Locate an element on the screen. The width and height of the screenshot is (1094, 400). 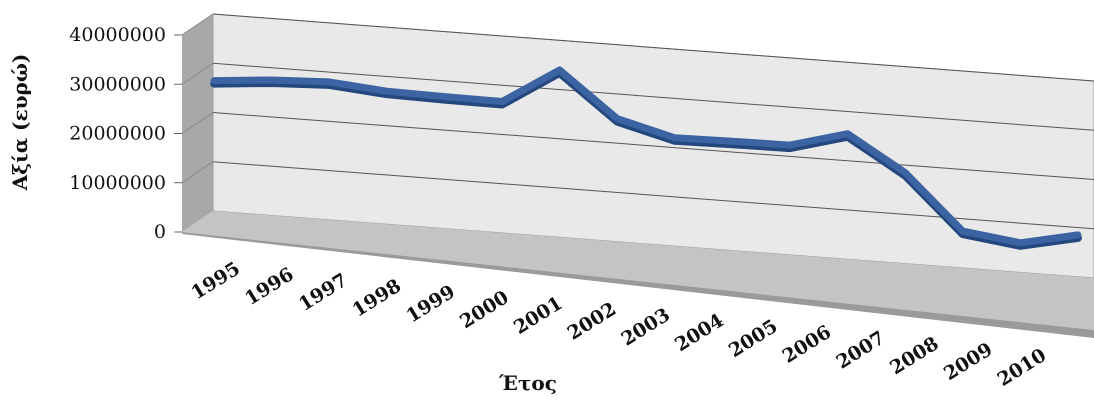
x-tick-label: 1996 is located at coordinates (269, 286).